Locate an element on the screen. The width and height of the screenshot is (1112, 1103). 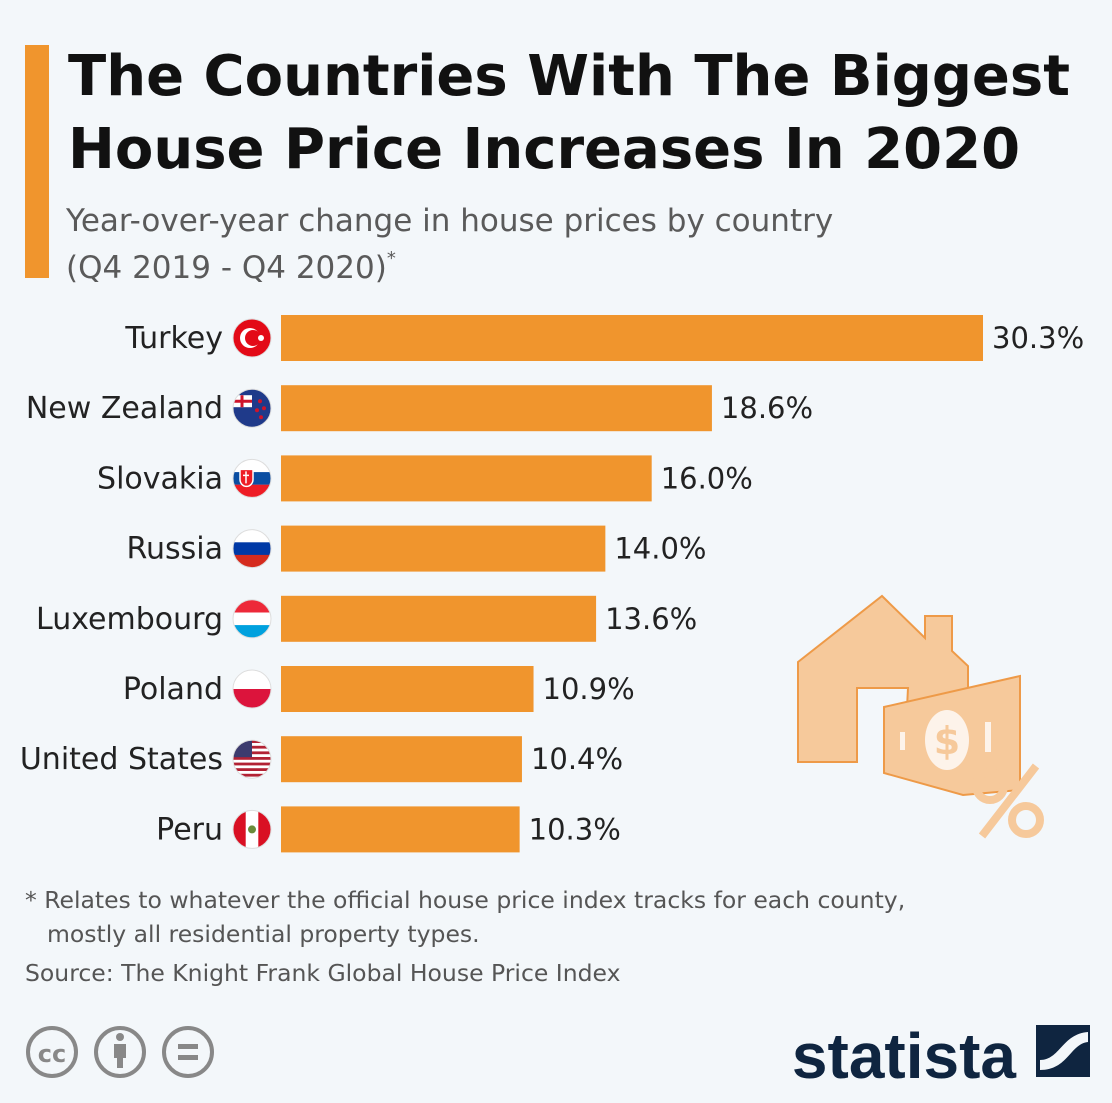
category-label: New Zealand is located at coordinates (124, 408).